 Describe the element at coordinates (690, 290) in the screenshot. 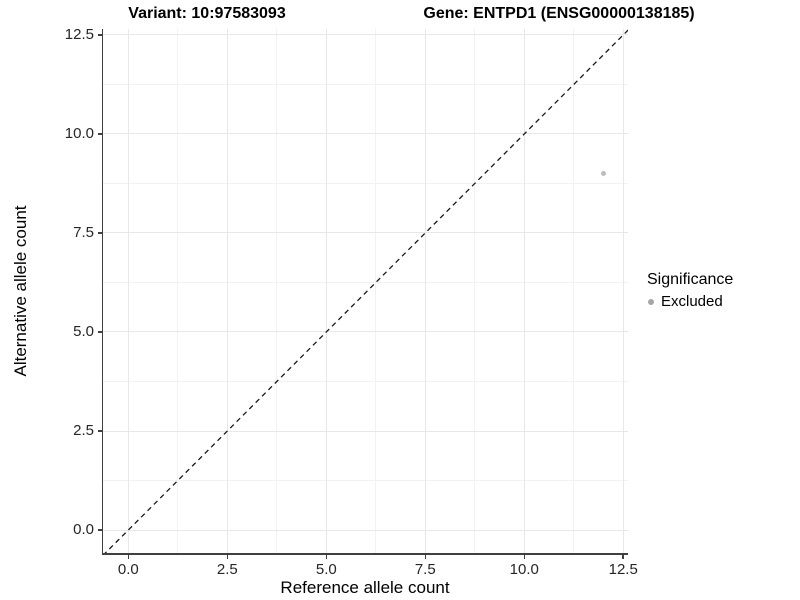

I see `legend: Significance Excluded` at that location.